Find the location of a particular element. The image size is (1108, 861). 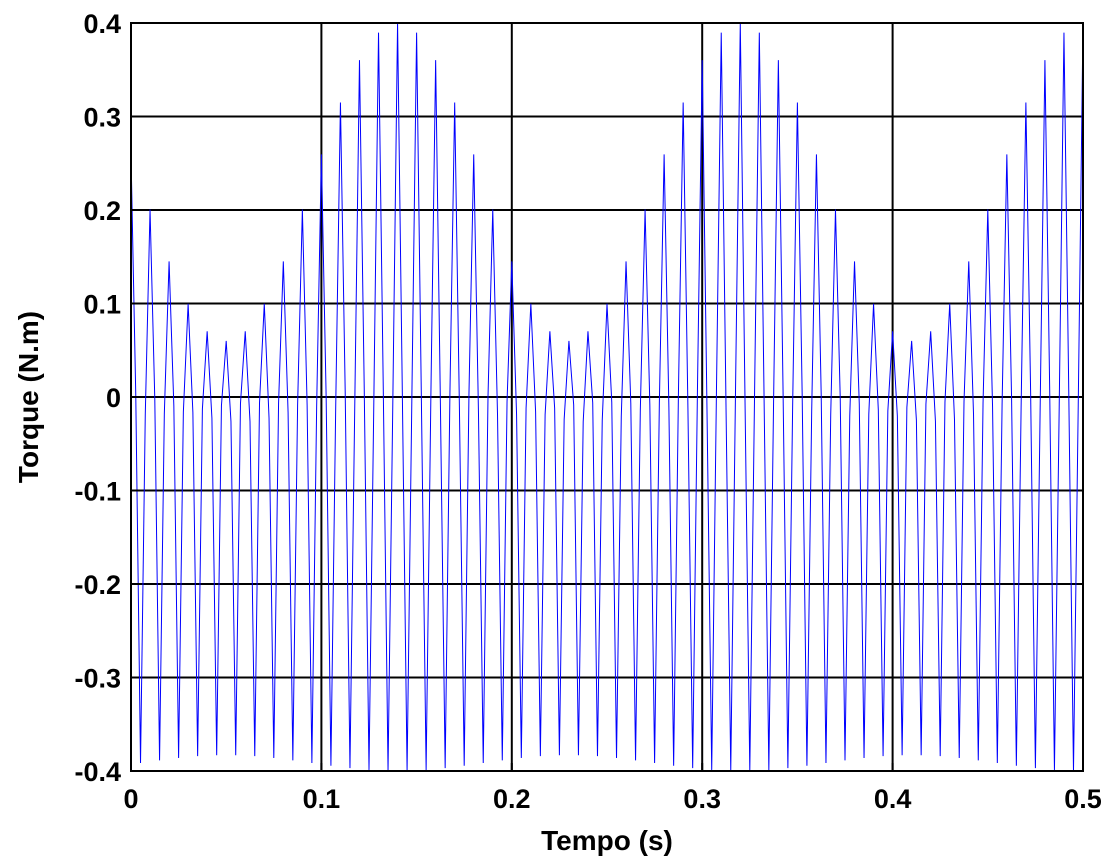

x-tick-label: 0.3 is located at coordinates (702, 799).